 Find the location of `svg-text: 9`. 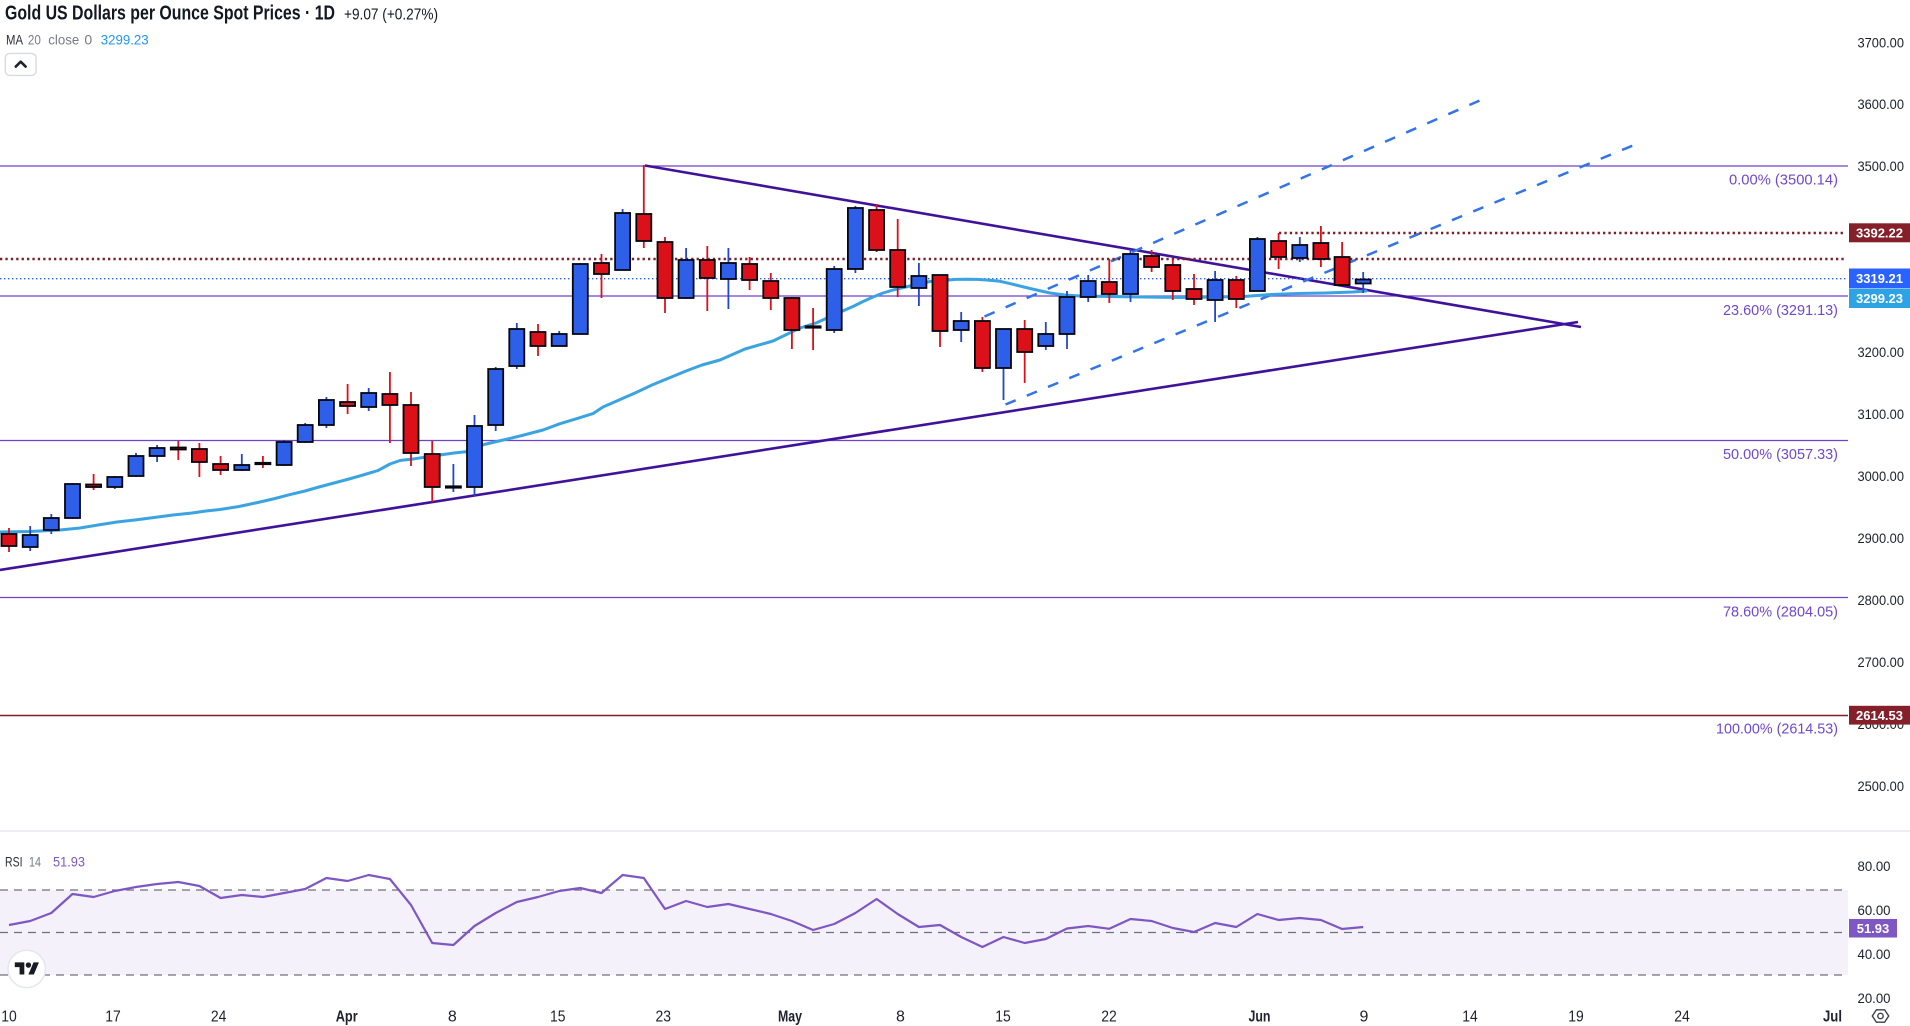

svg-text: 9 is located at coordinates (1364, 1017).